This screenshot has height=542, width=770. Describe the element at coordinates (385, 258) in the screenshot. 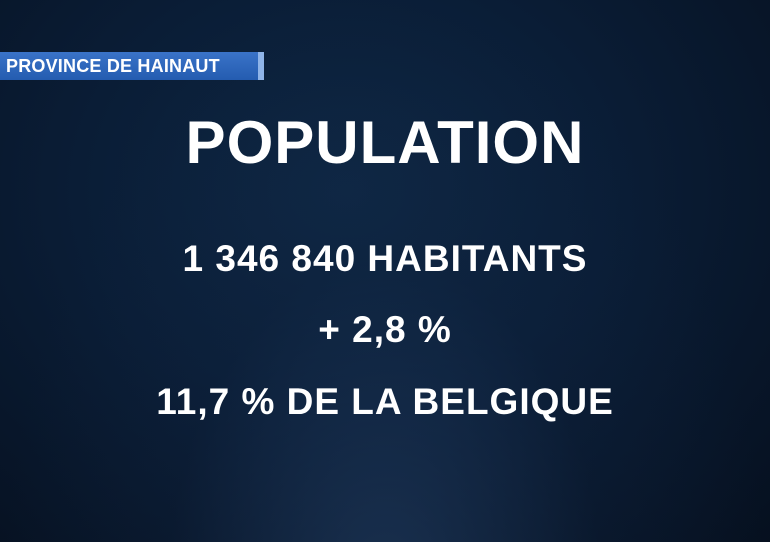

I see `stat-line: 1 346 840 HABITANTS` at that location.